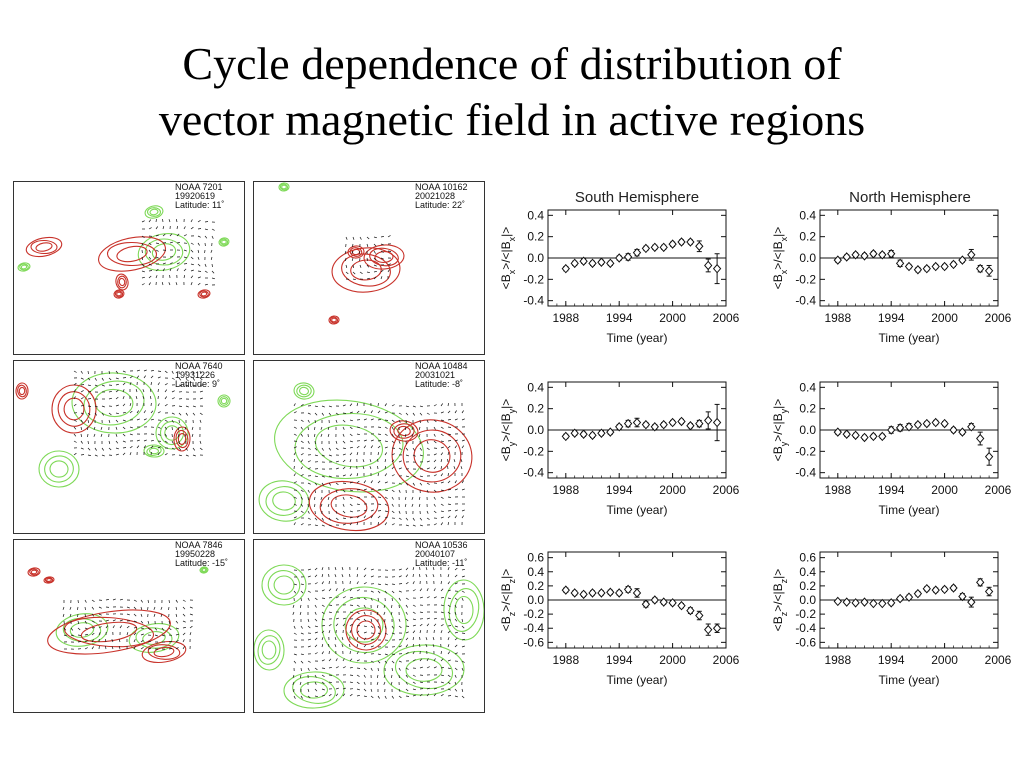 Image resolution: width=1024 pixels, height=768 pixels. I want to click on map-label: NOAA 10162 20021028 Latitude: 22˚, so click(441, 196).